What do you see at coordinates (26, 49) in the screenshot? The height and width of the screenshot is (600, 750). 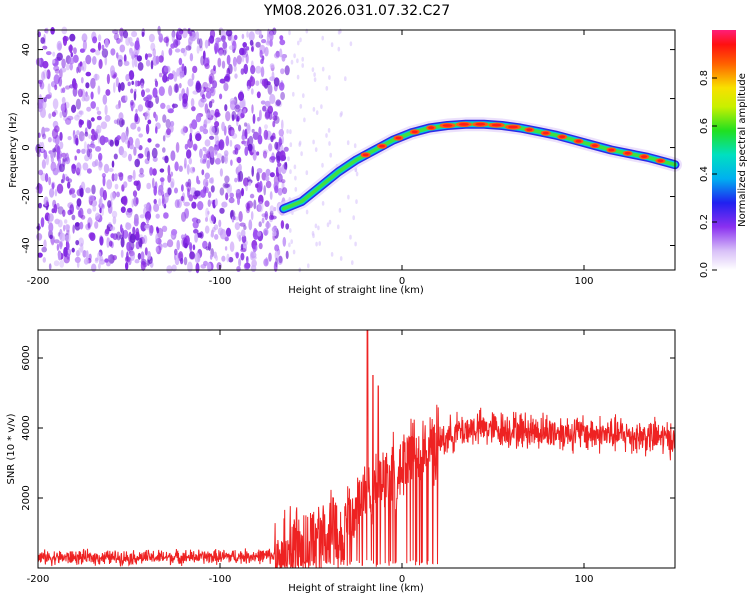 I see `y-tick-label: 40` at bounding box center [26, 49].